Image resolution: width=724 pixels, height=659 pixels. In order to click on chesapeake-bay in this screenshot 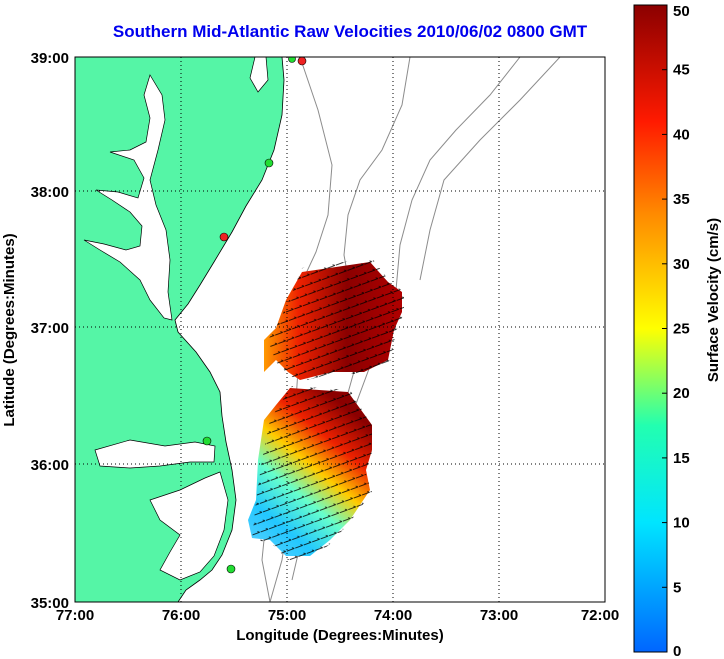, I will do `click(128, 197)`.